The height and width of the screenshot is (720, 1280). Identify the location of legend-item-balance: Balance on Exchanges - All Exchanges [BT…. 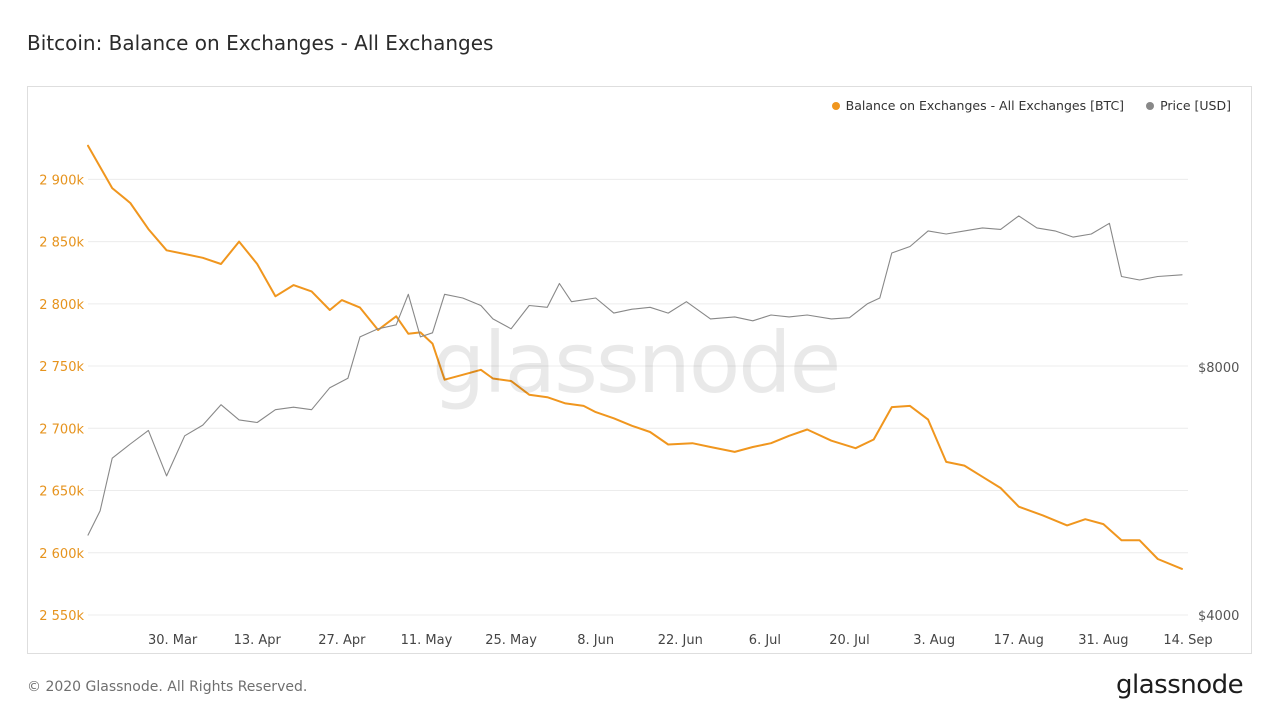
(978, 105).